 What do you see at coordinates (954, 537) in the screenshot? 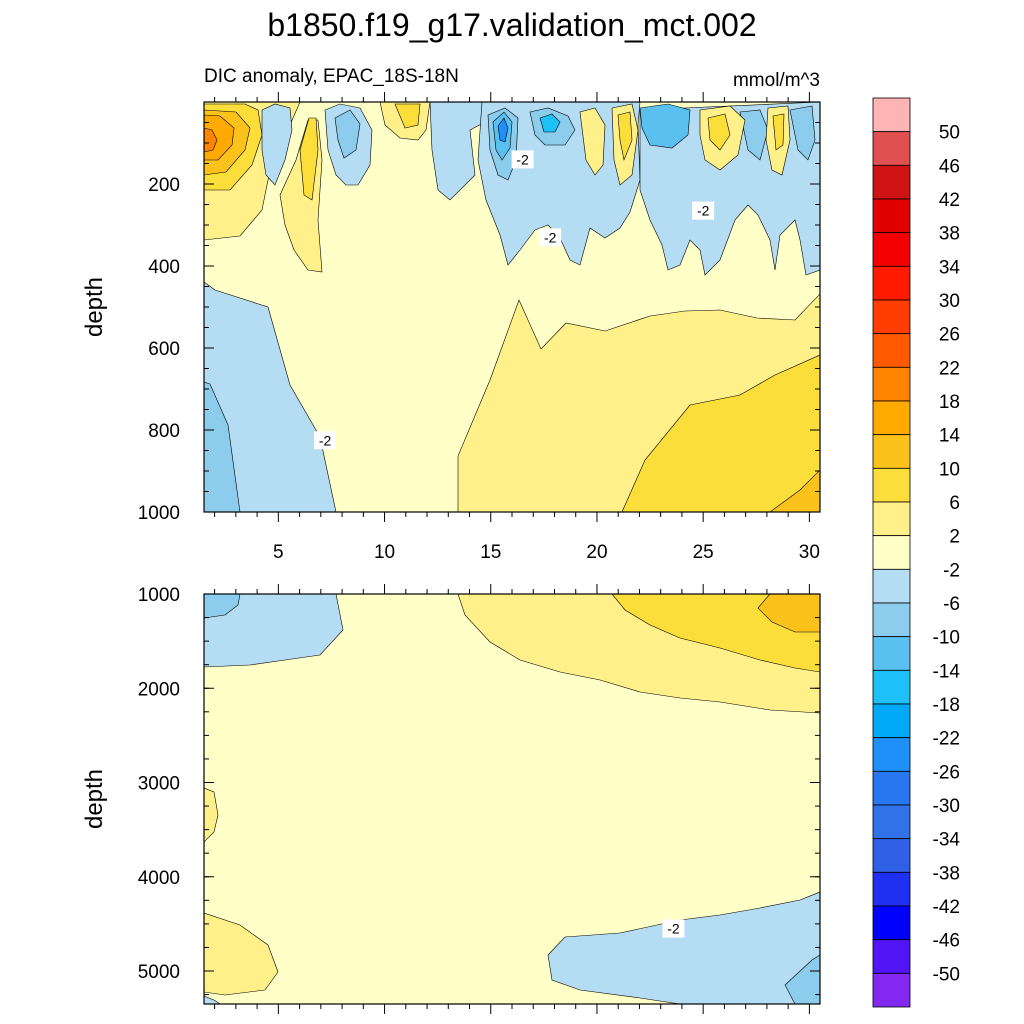
I see `colorbar-label: 2` at bounding box center [954, 537].